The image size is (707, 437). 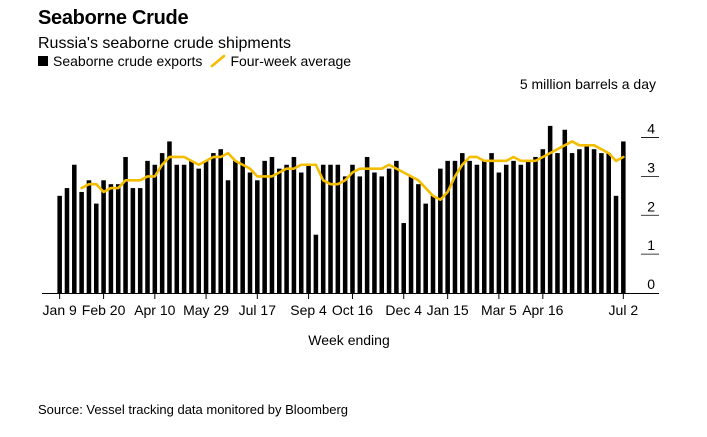 I want to click on chart-title: Seaborne Crude, so click(x=113, y=18).